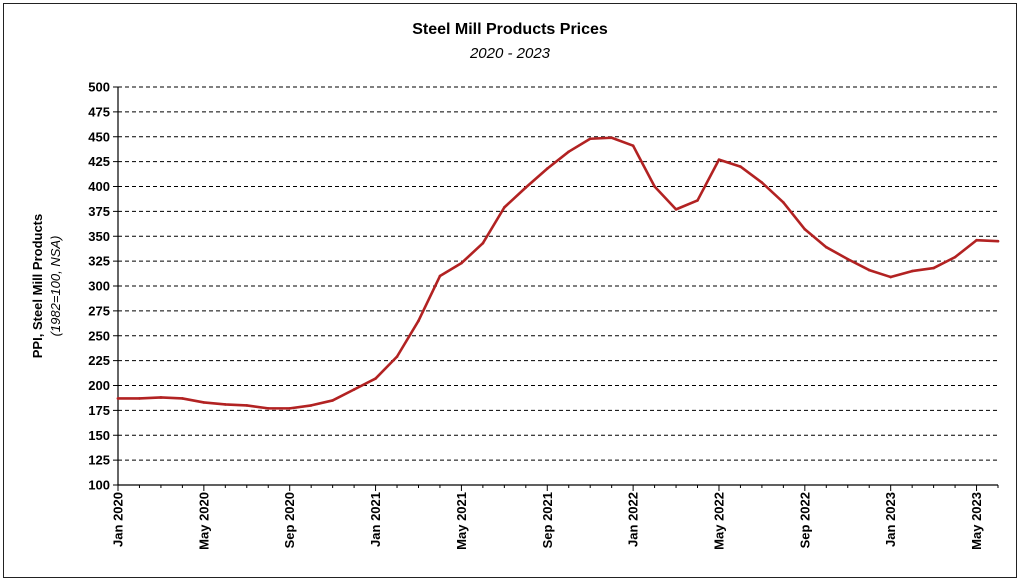 Image resolution: width=1024 pixels, height=585 pixels. Describe the element at coordinates (99, 410) in the screenshot. I see `y-tick-label: 175` at that location.